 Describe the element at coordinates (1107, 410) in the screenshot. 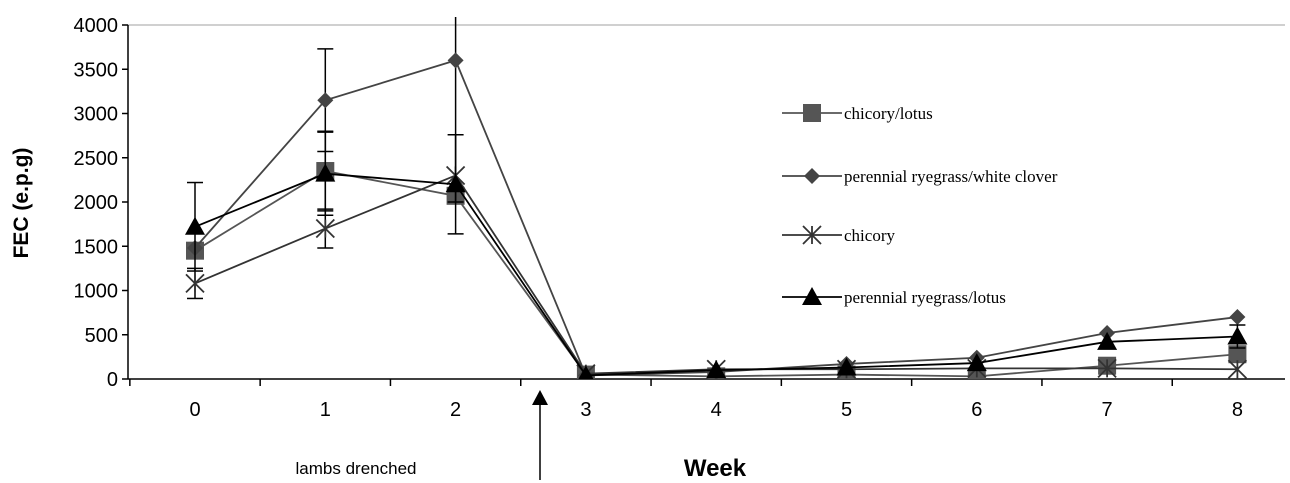

I see `x-tick-label: 7` at that location.